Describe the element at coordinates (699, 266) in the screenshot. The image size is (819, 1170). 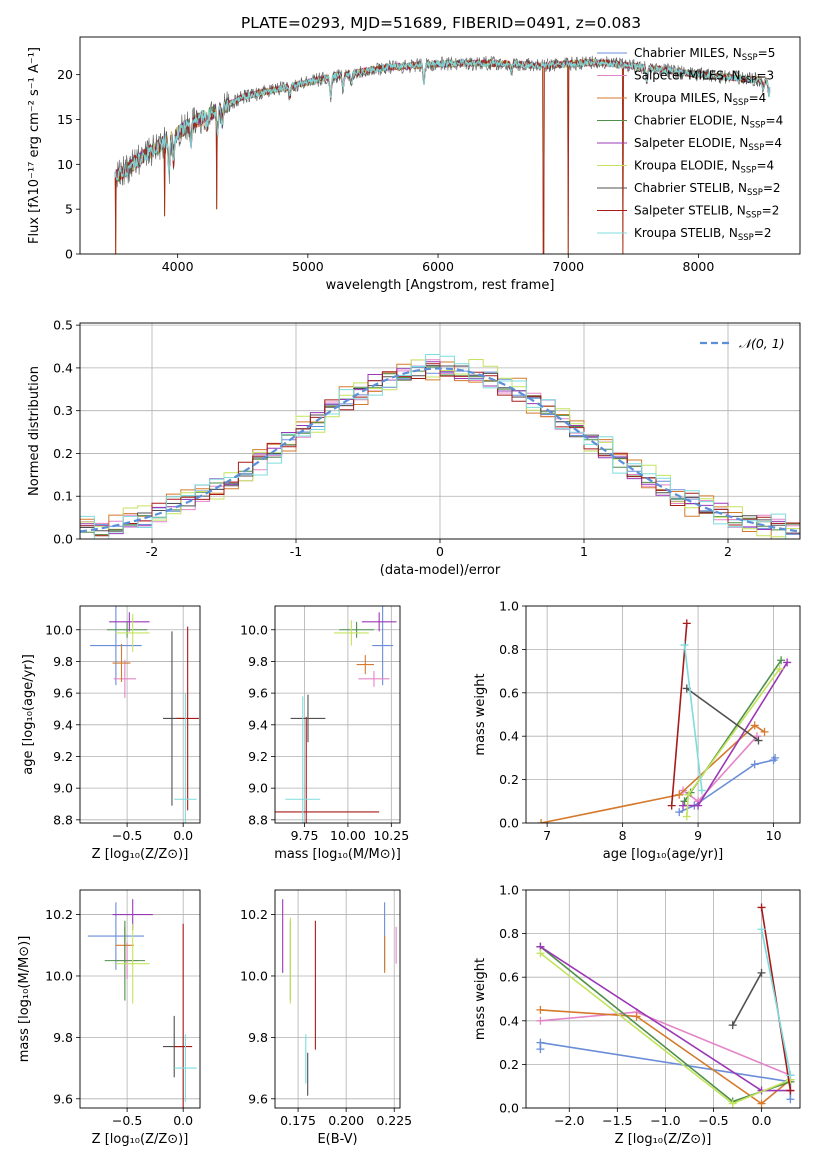
I see `x-tick-label: 8000` at that location.